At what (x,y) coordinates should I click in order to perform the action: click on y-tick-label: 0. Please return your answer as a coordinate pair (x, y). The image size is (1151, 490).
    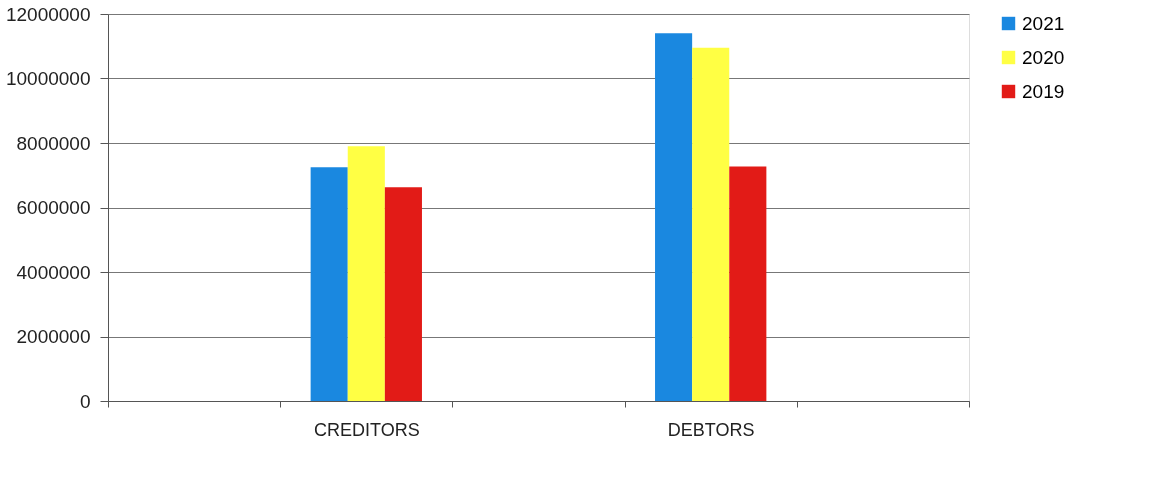
    Looking at the image, I should click on (85, 401).